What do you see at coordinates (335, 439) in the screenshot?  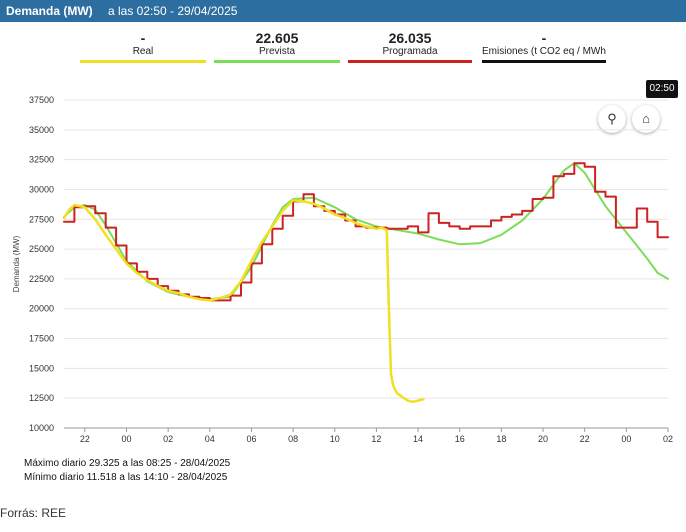 I see `x-tick-label: 10` at bounding box center [335, 439].